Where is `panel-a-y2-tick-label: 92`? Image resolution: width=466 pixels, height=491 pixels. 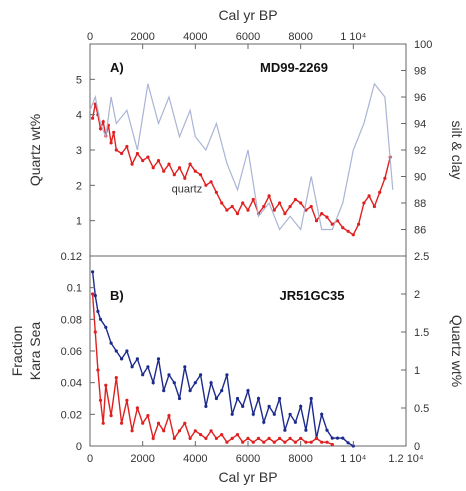 panel-a-y2-tick-label: 92 is located at coordinates (420, 151).